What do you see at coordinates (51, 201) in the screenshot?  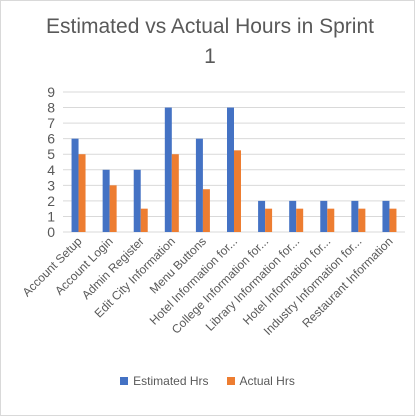 I see `y-tick-label: 2` at bounding box center [51, 201].